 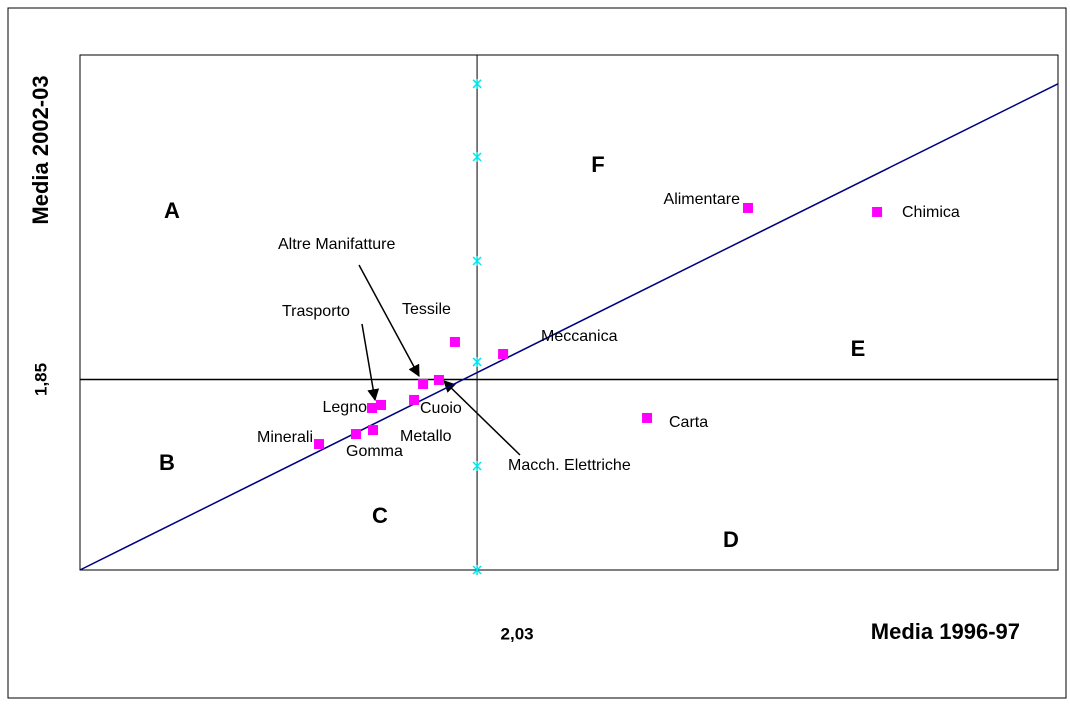 I want to click on y-tick-label: 1,85, so click(x=40, y=379).